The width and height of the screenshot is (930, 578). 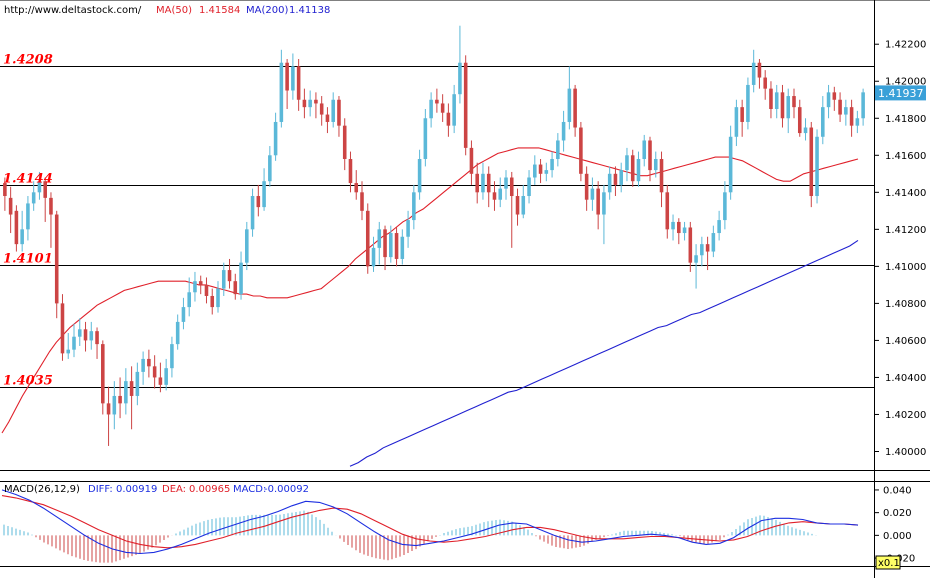 What do you see at coordinates (28, 60) in the screenshot?
I see `level-label: 1.4208` at bounding box center [28, 60].